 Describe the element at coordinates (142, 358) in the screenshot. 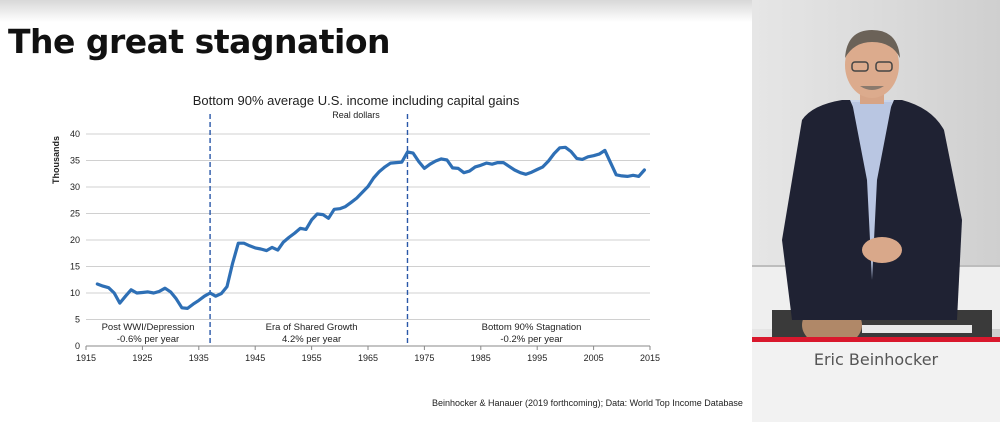

I see `x-tick-label: 1925` at that location.